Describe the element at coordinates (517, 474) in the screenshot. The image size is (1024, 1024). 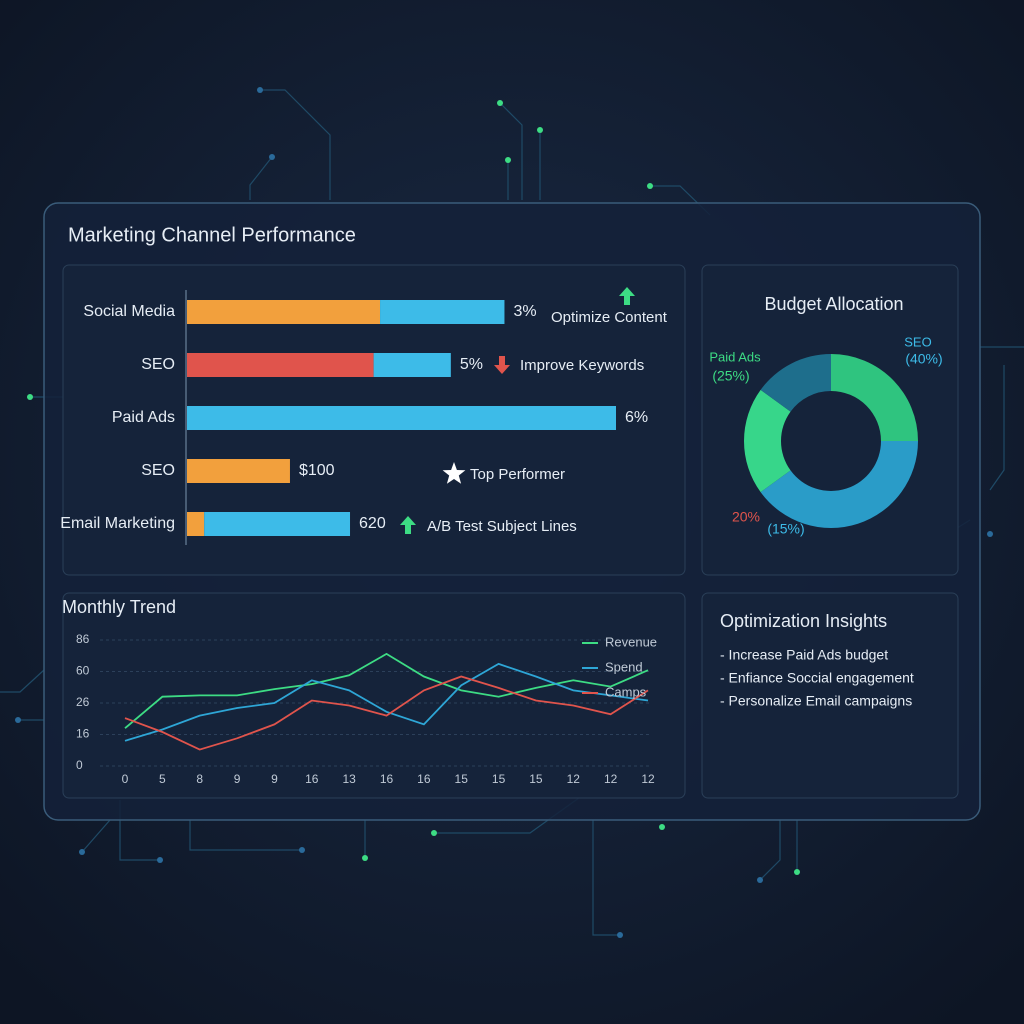
I see `note-label: Top Performer` at that location.